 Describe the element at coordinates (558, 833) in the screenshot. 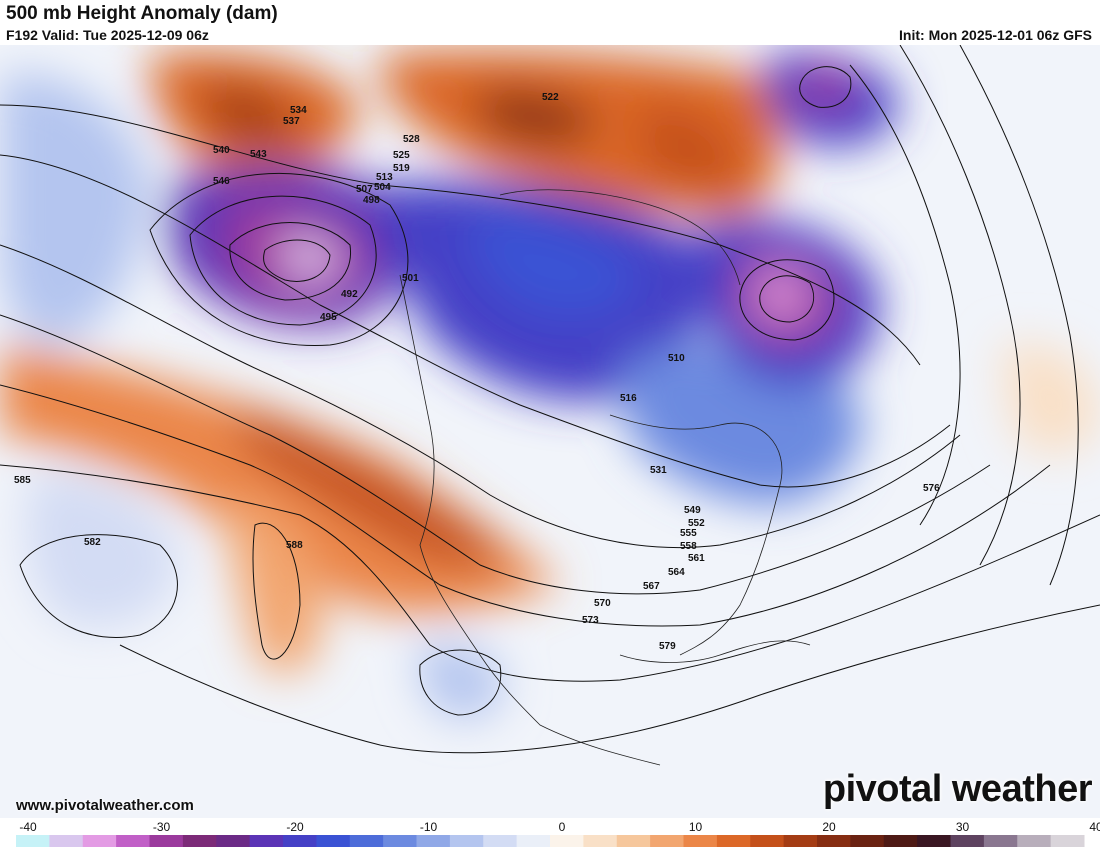

I see `colorbar-canvas: -40 -30 -20 -10 0 10 20 30 40` at that location.